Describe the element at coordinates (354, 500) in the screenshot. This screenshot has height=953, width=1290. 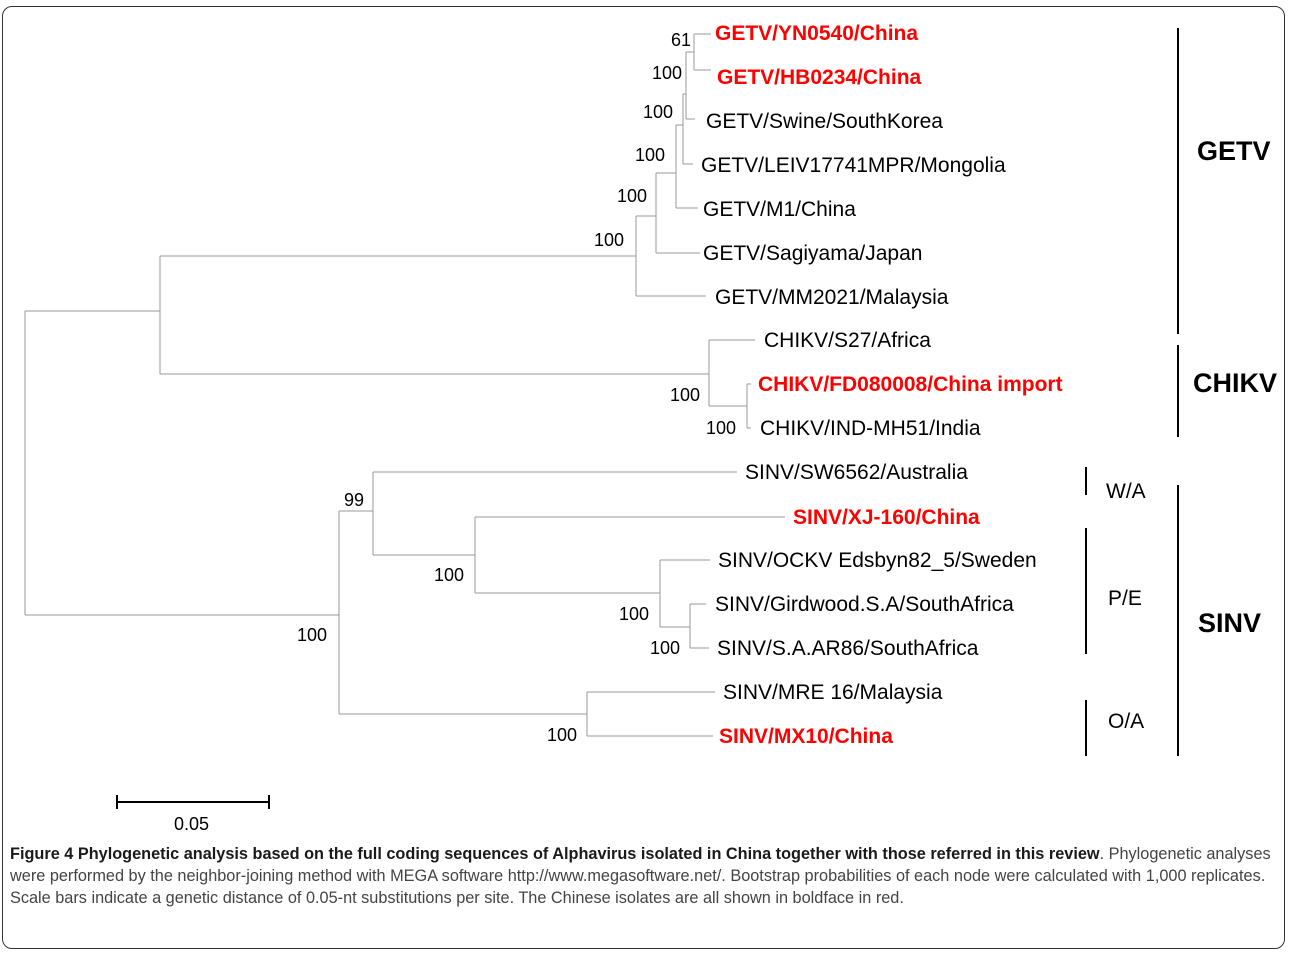
I see `bootstrap-value: 99` at that location.